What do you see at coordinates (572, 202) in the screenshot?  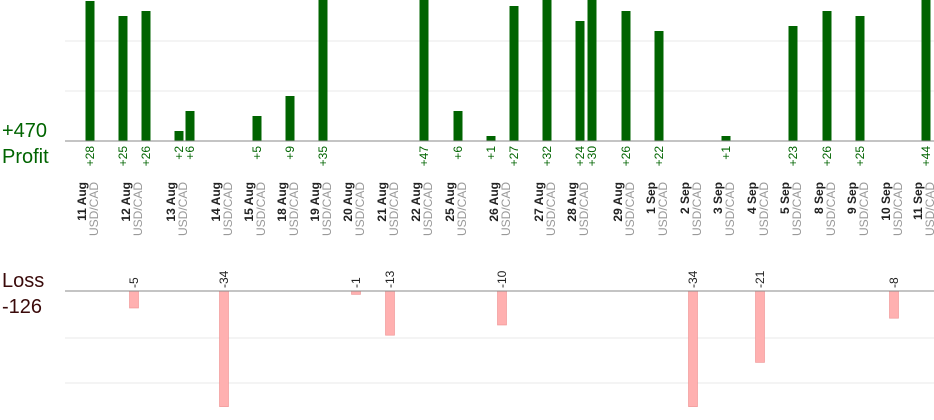 I see `date-label: 28 Aug` at bounding box center [572, 202].